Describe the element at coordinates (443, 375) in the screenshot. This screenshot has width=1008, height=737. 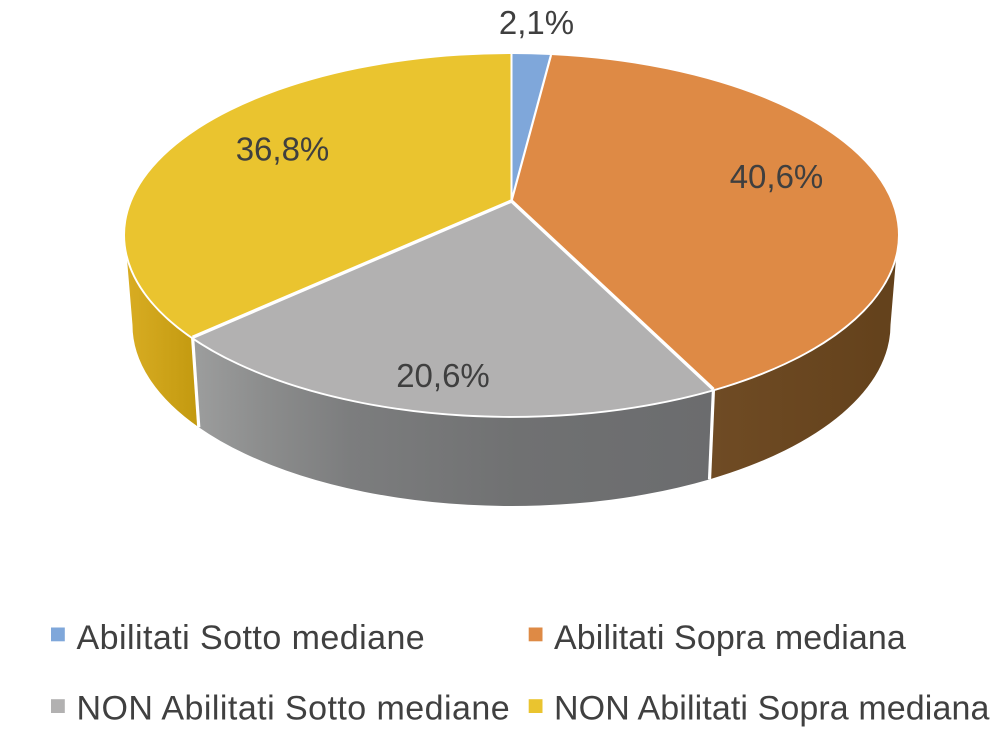
I see `svg-text: 20,6%` at that location.